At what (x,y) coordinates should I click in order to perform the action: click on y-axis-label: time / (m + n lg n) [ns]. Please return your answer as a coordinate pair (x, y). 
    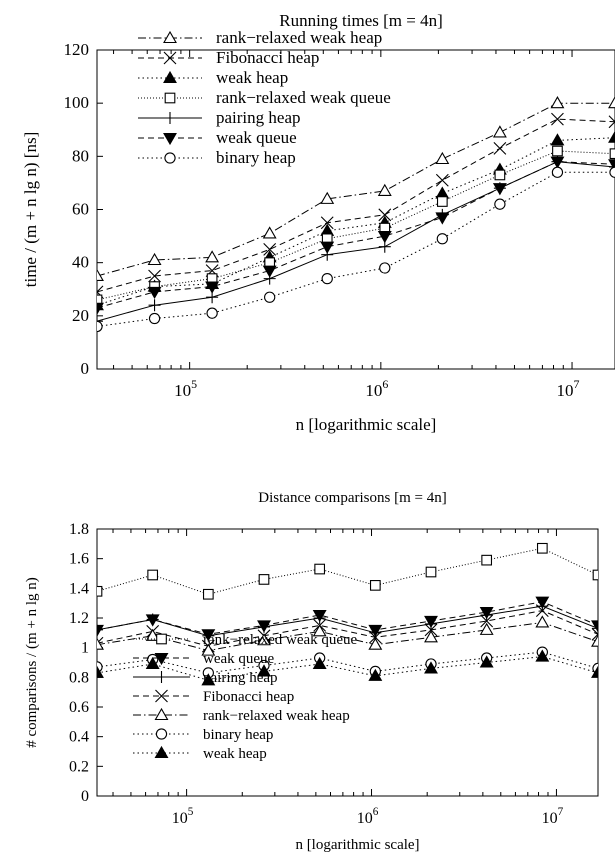
    Looking at the image, I should click on (30, 209).